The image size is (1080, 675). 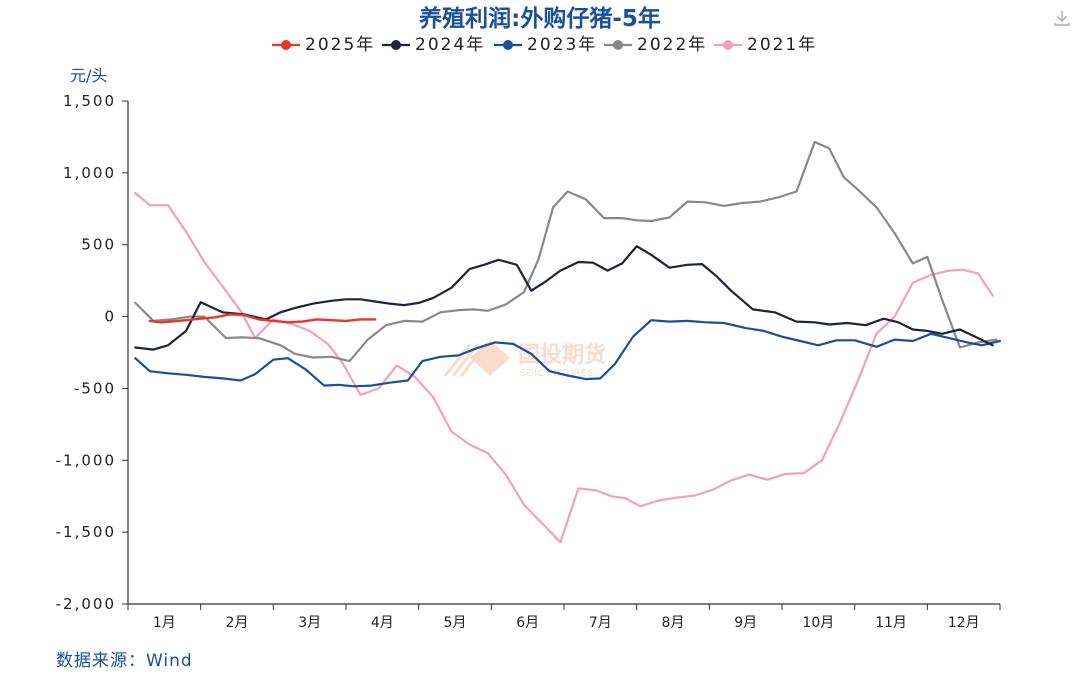 I want to click on legend-label: 2023年, so click(x=562, y=45).